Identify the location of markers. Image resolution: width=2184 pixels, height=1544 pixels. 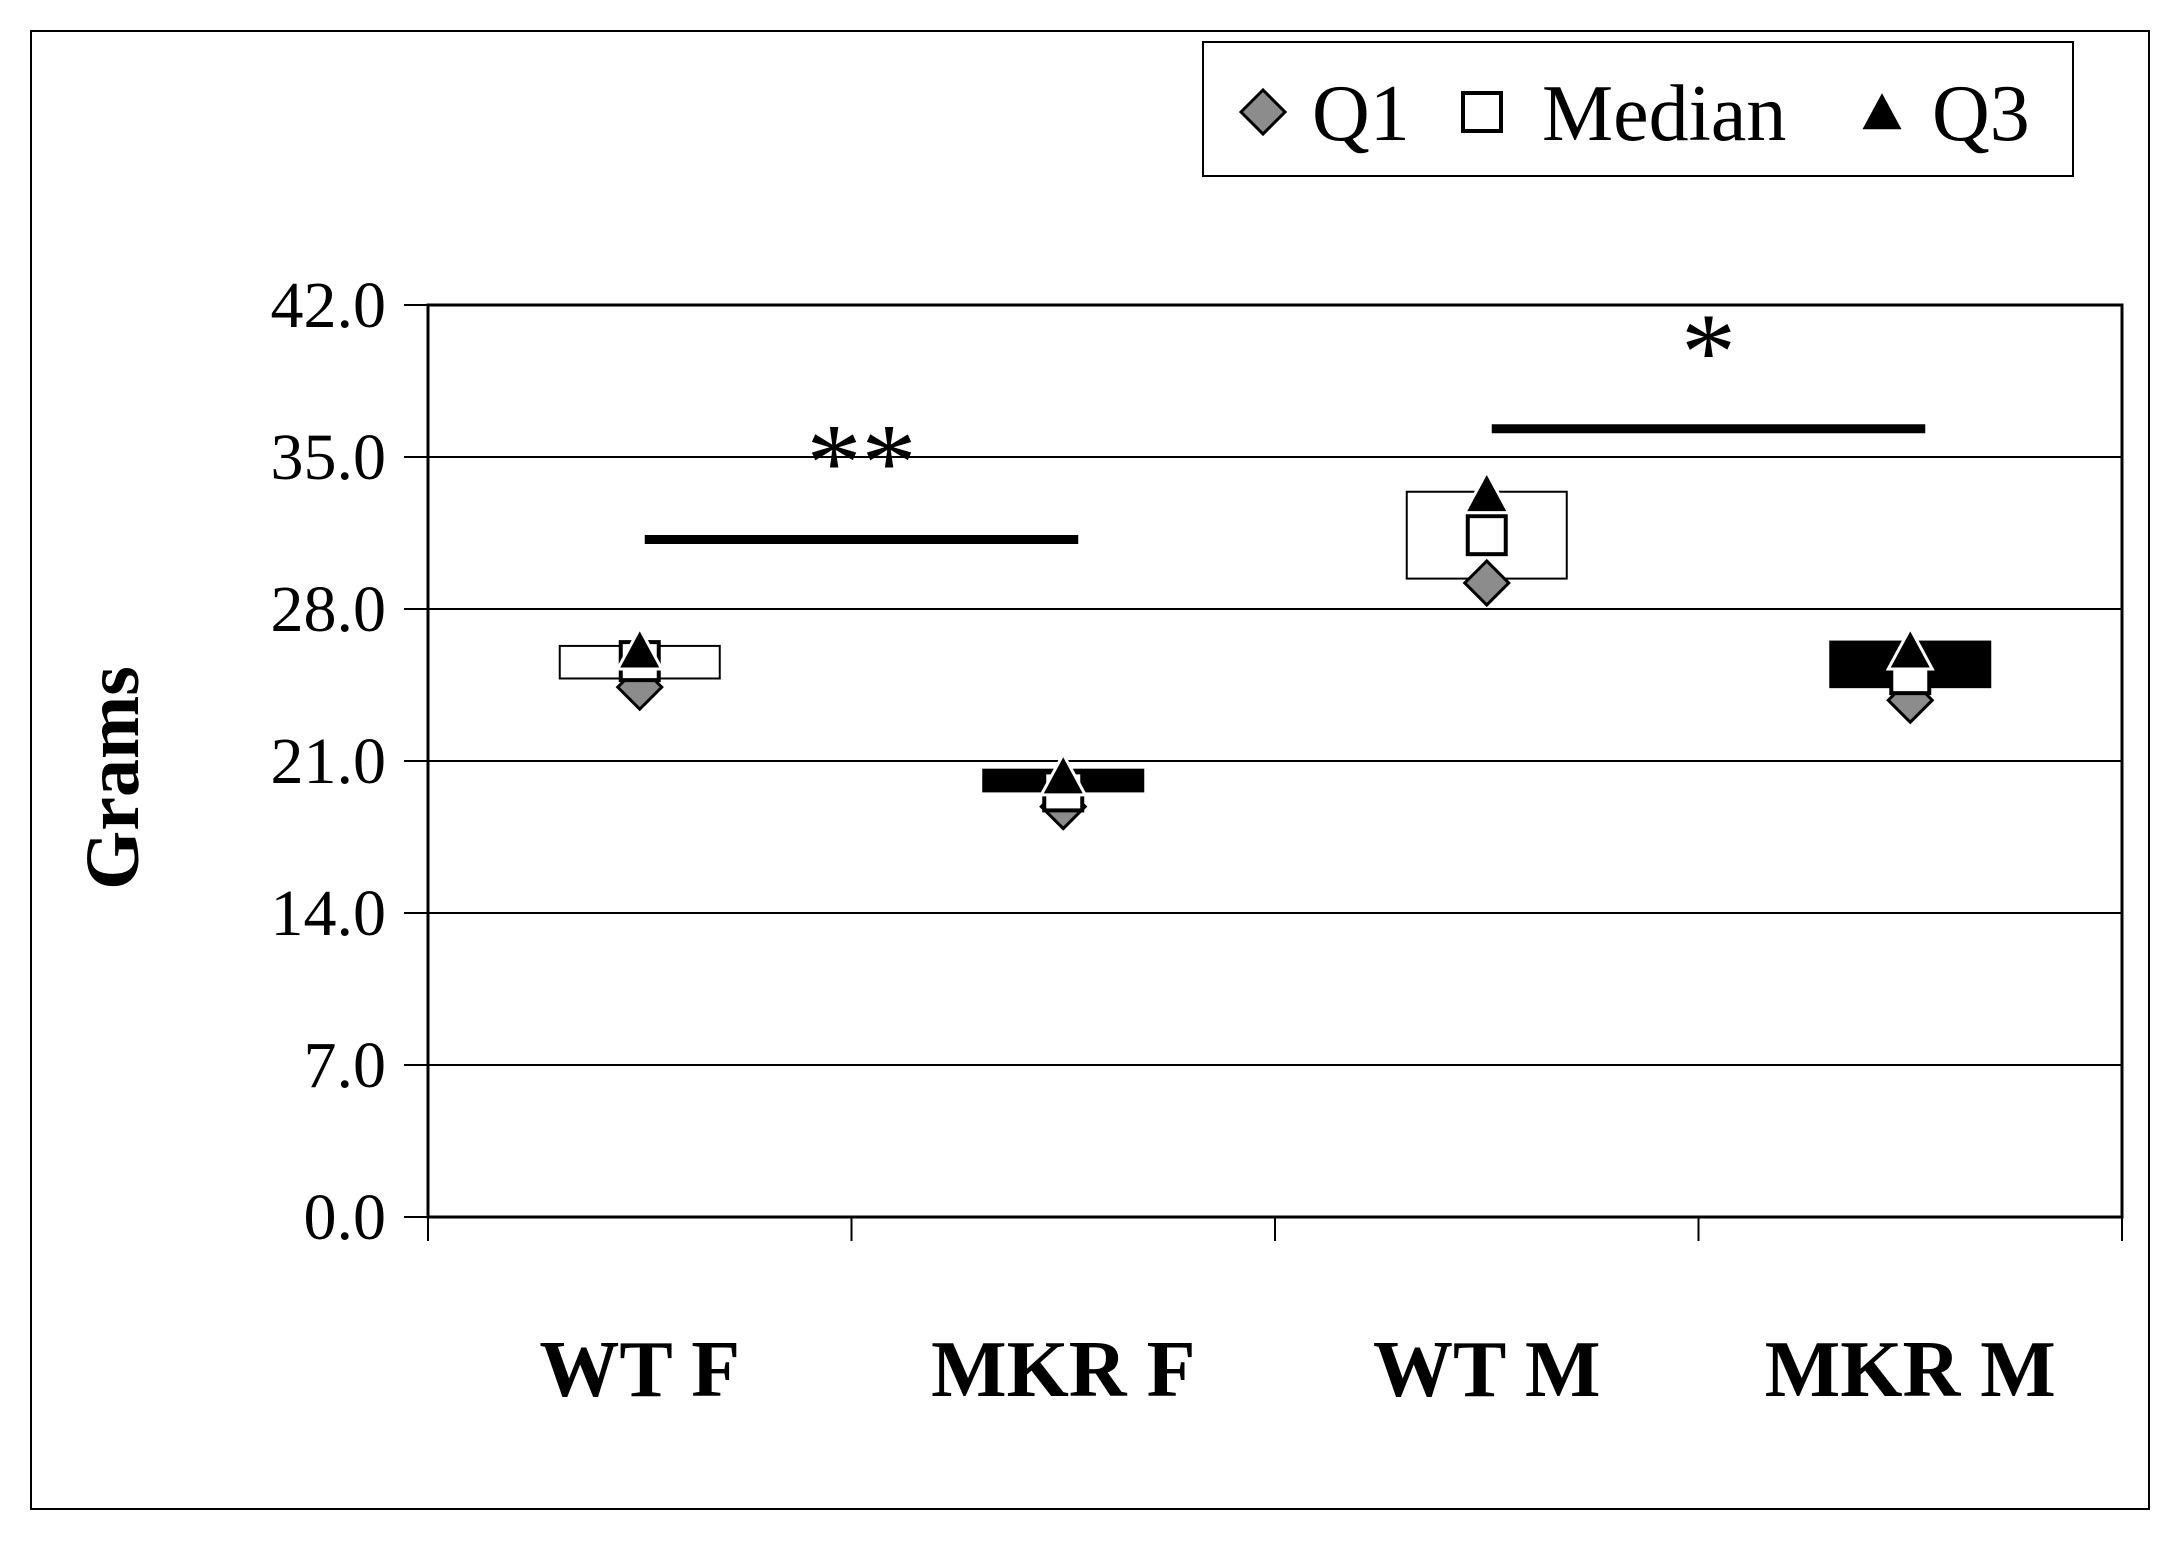
(1275, 649).